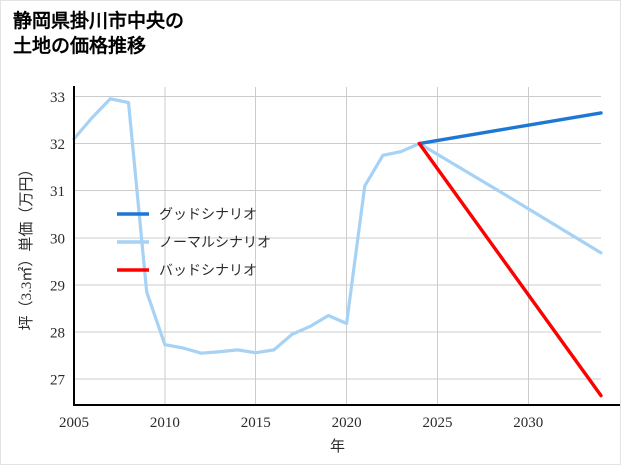 The height and width of the screenshot is (465, 621). Describe the element at coordinates (301, 423) in the screenshot. I see `x-axis-tick-labels: 2005 2010 2015 2020 2025 2030` at that location.